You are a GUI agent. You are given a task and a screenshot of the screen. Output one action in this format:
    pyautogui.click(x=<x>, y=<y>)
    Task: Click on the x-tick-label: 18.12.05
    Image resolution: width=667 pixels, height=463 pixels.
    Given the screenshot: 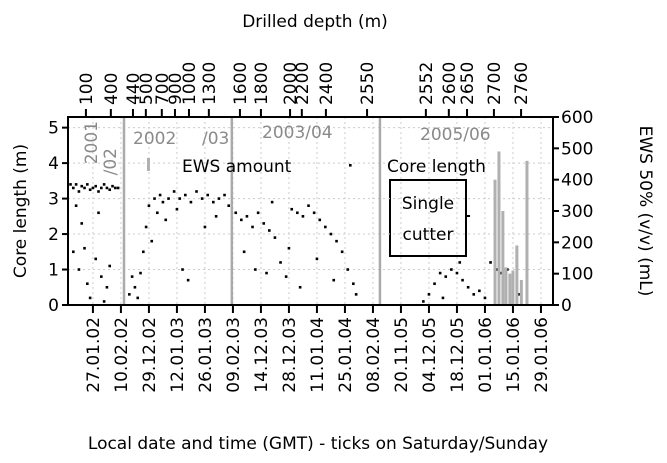 What is the action you would take?
    pyautogui.click(x=458, y=355)
    